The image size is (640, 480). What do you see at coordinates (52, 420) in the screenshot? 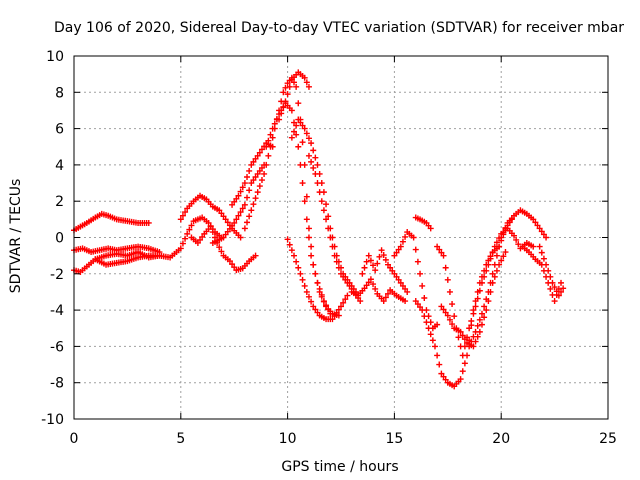
I see `y-tick-label: -10` at bounding box center [52, 420].